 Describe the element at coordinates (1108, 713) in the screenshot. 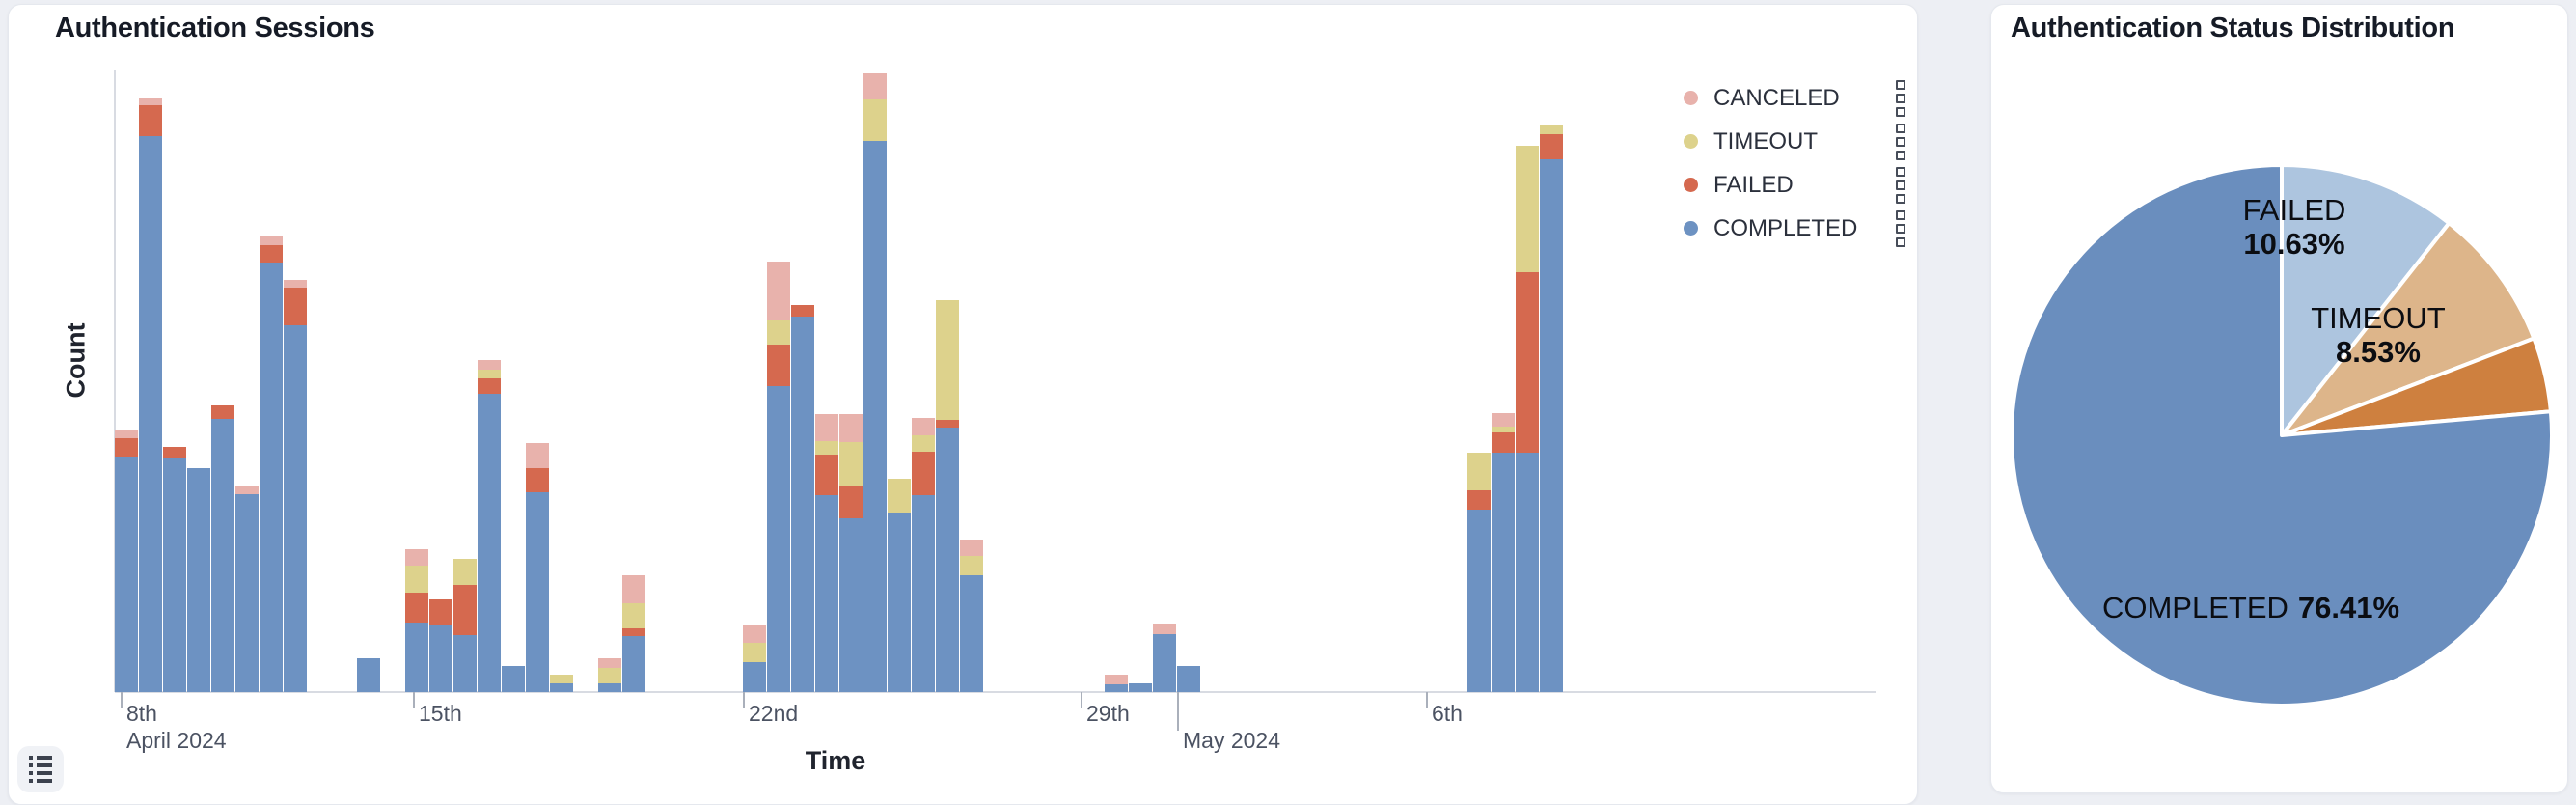

I see `svg-text: 29th` at that location.